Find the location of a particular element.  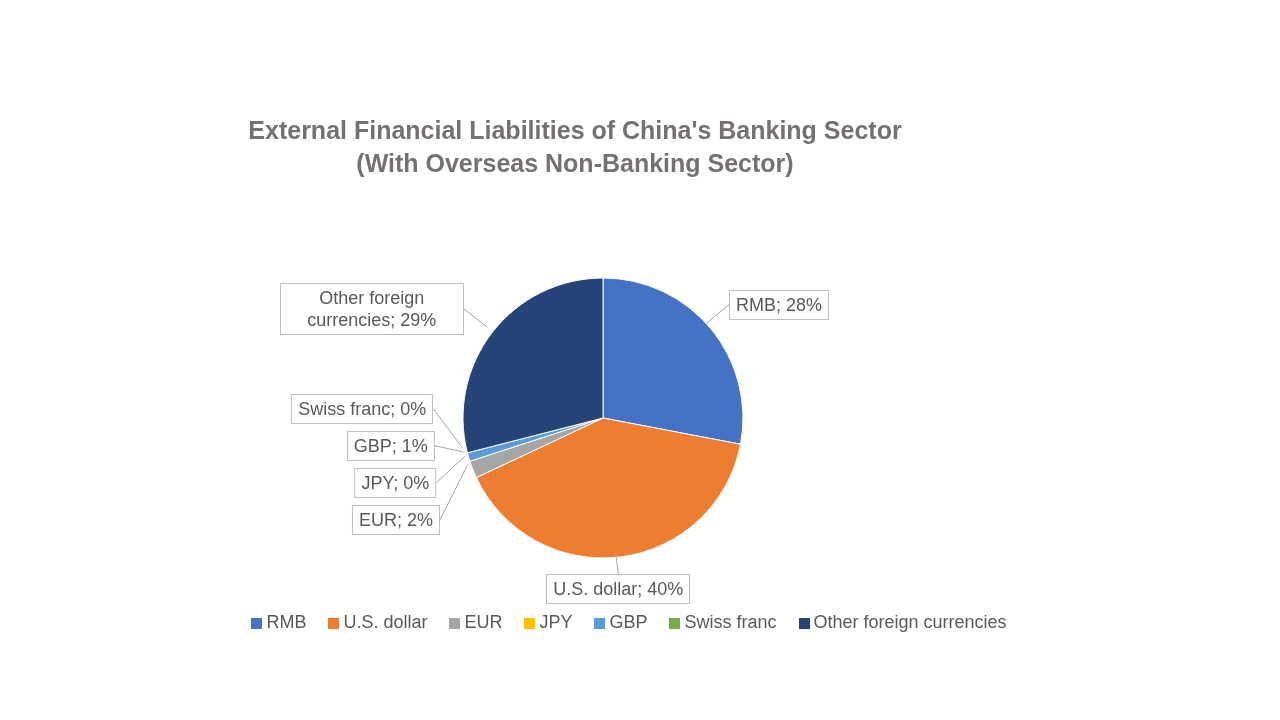

legend-label: RMB is located at coordinates (286, 622).